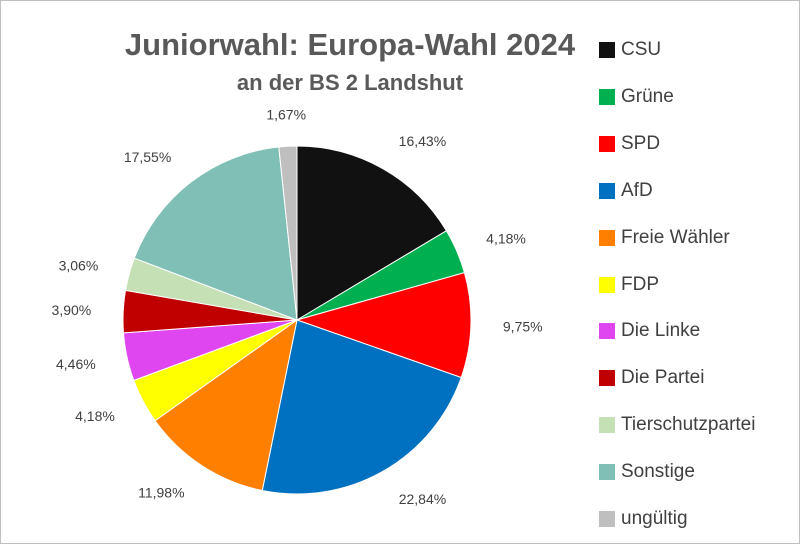 The height and width of the screenshot is (545, 800). What do you see at coordinates (372, 233) in the screenshot?
I see `pie-slice-csu` at bounding box center [372, 233].